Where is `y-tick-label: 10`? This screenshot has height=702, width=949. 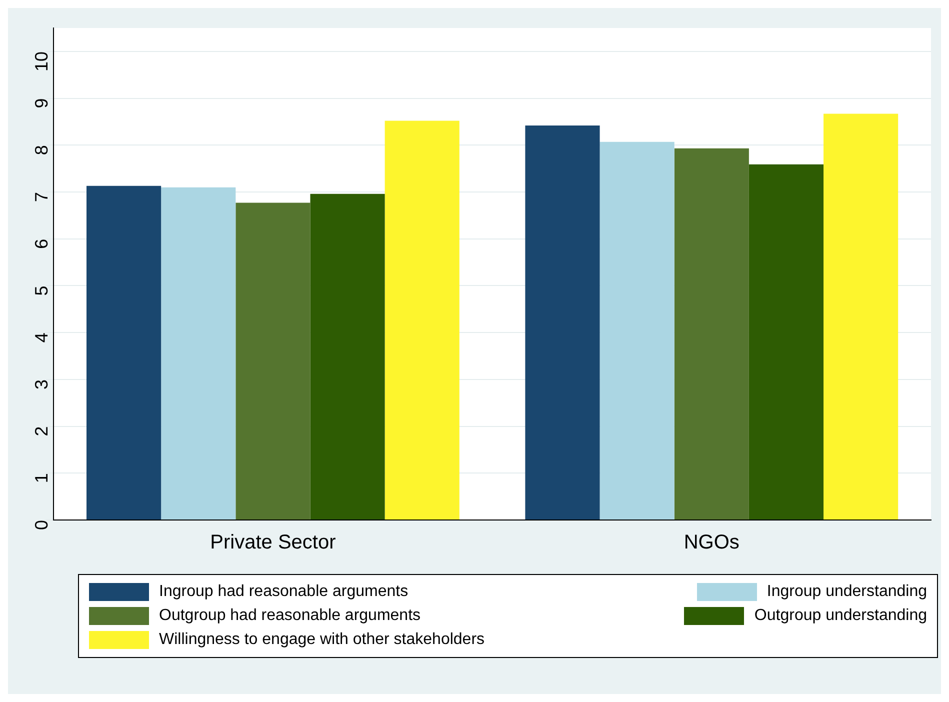
y-tick-label: 10 is located at coordinates (42, 61).